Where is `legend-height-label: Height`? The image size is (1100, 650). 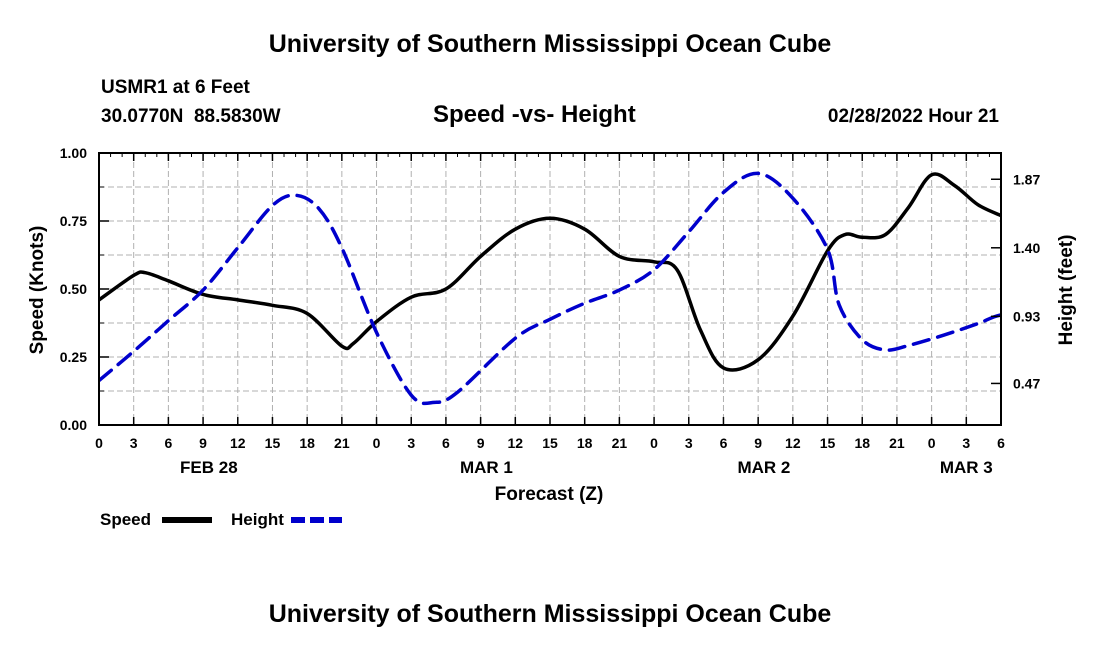 legend-height-label: Height is located at coordinates (257, 519).